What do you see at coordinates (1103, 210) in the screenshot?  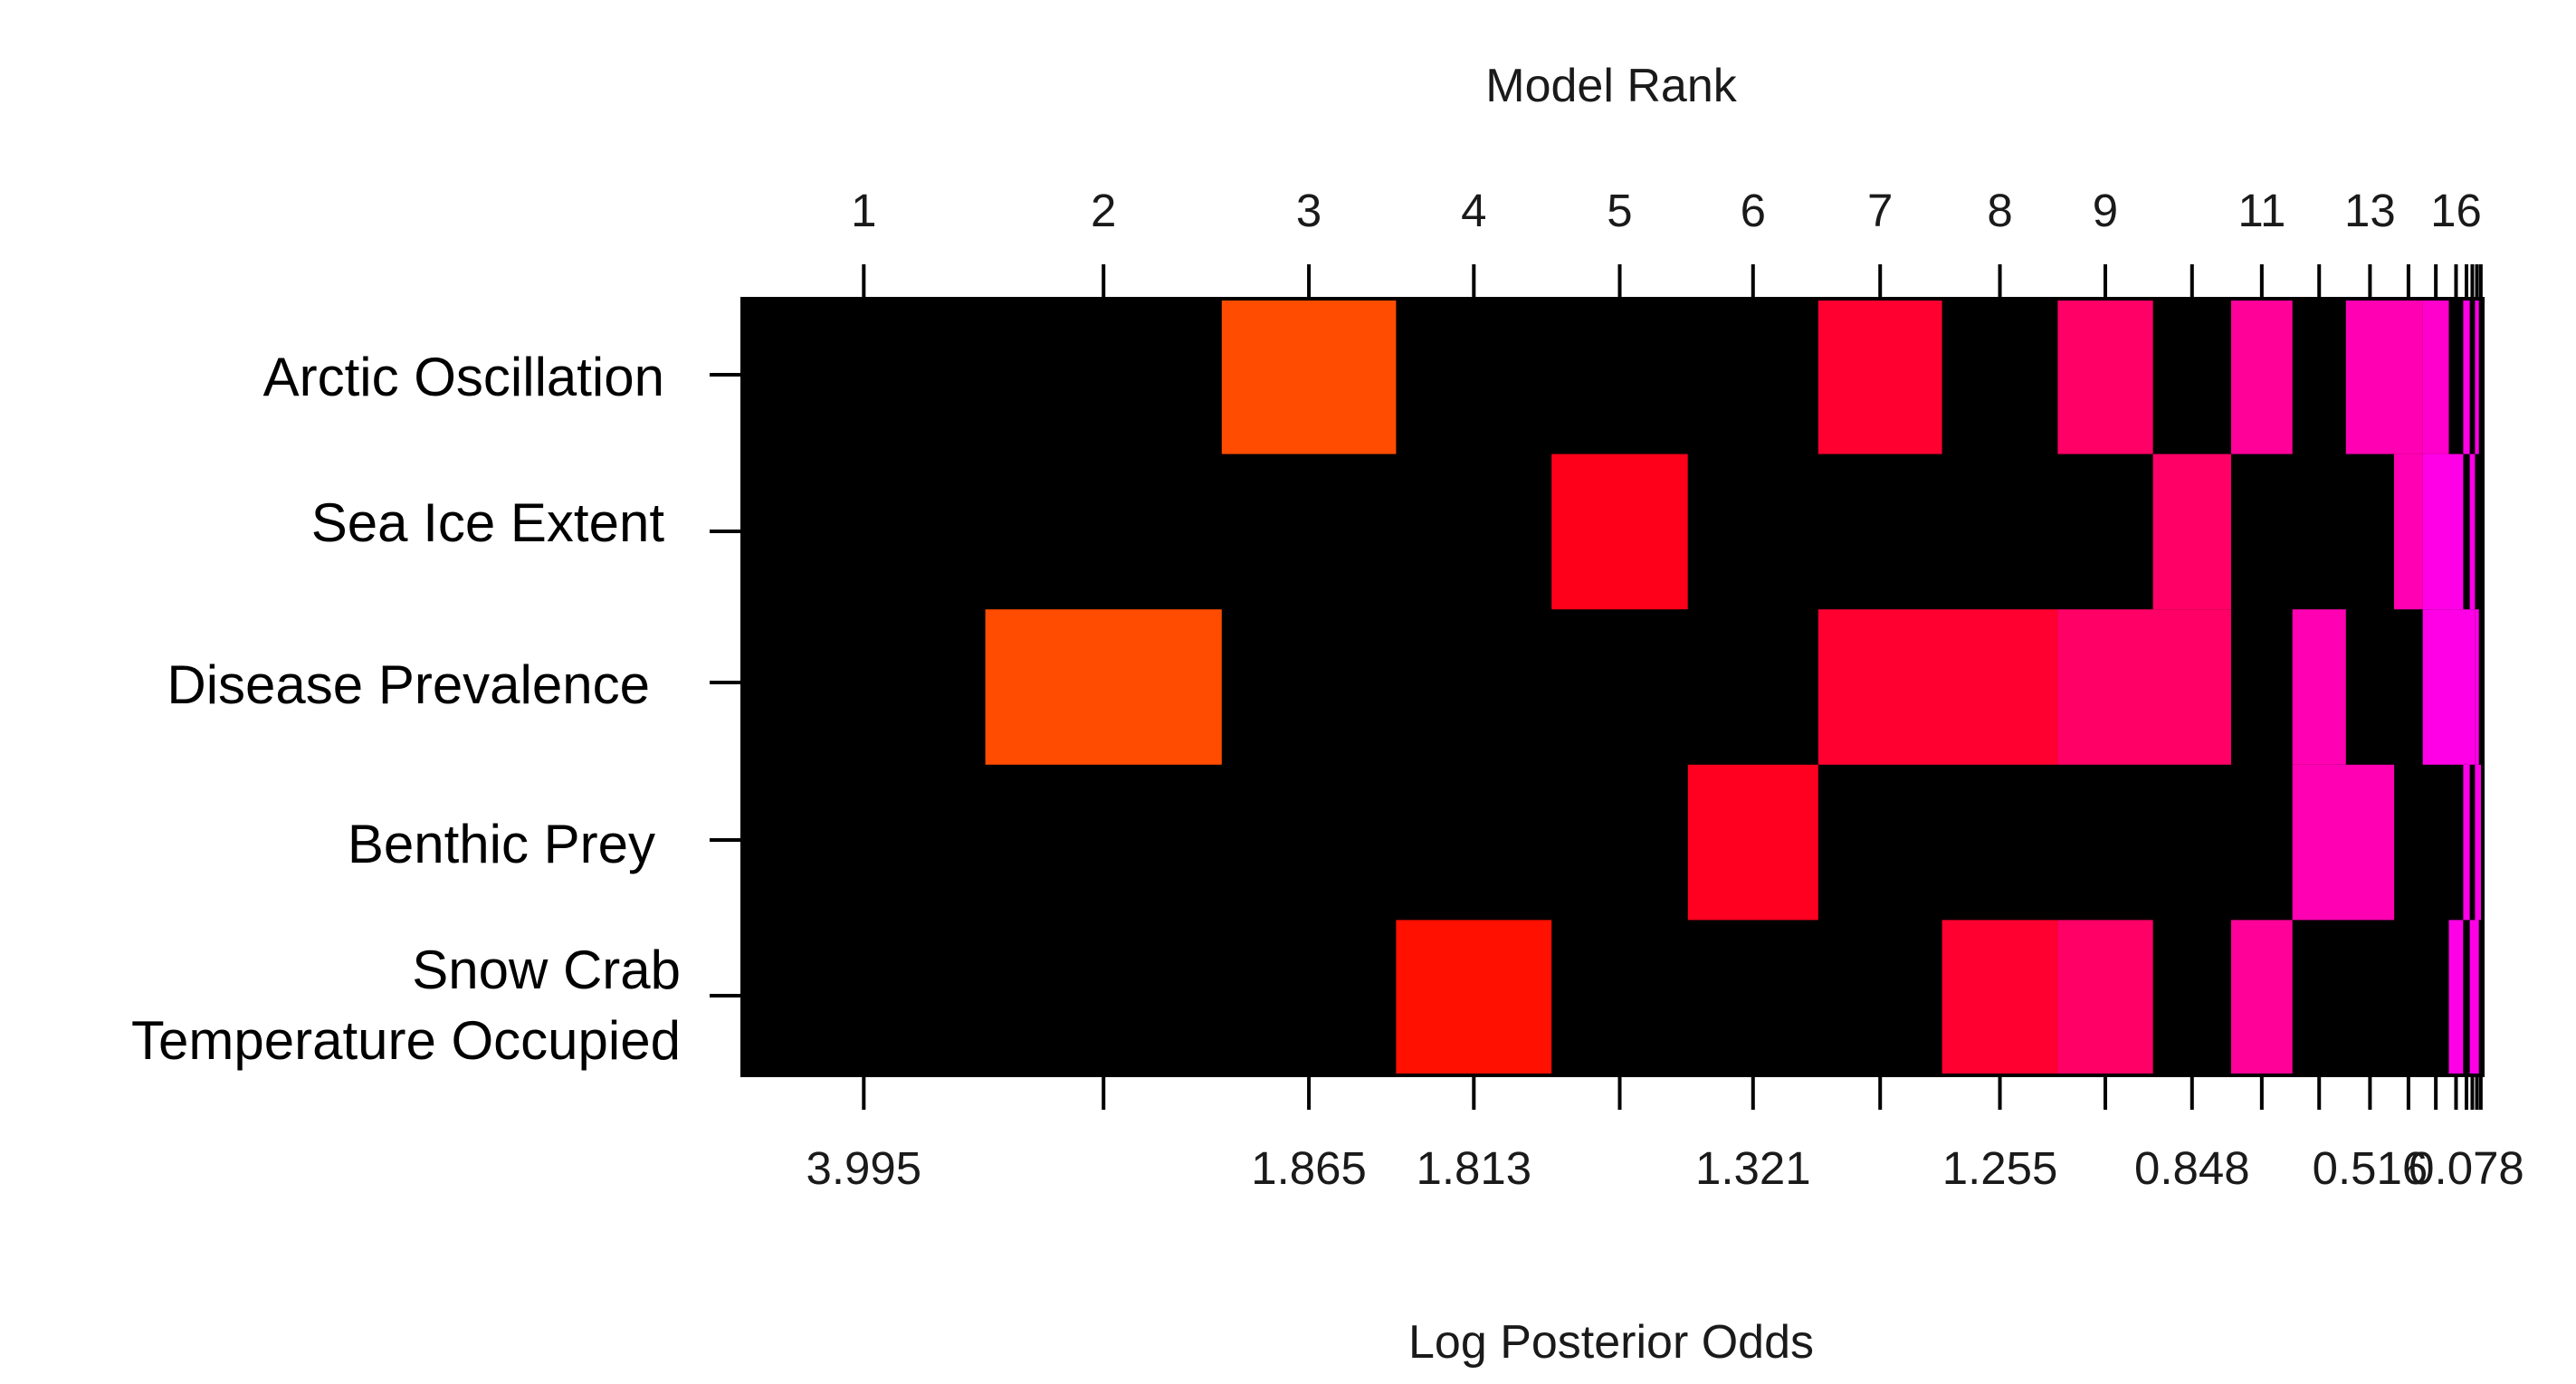 I see `model-rank-tick-label: 2` at bounding box center [1103, 210].